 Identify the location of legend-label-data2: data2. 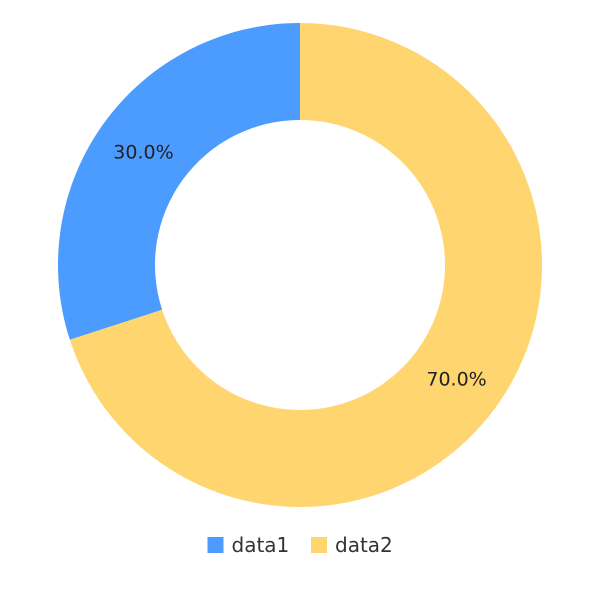
(364, 545).